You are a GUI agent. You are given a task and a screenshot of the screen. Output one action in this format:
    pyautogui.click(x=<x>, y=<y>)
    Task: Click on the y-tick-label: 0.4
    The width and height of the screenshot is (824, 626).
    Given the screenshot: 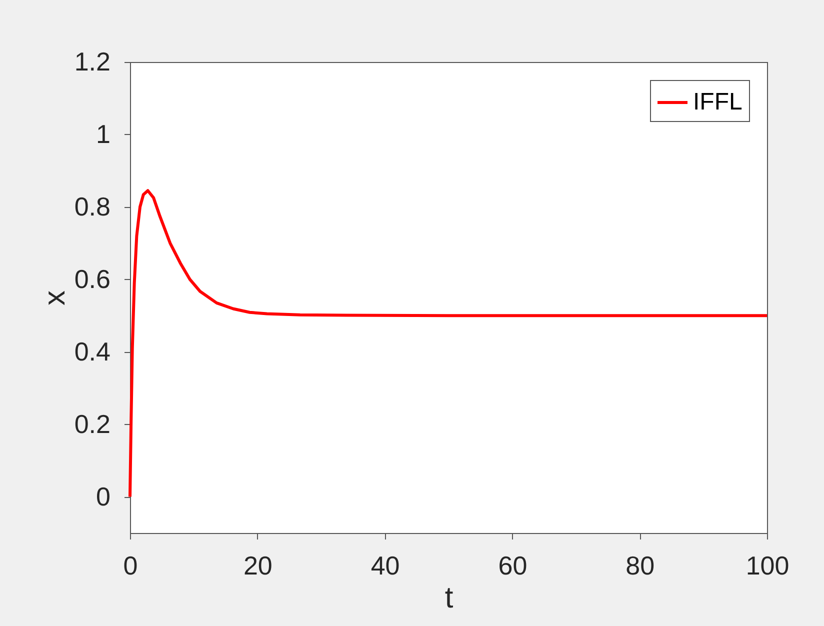 What is the action you would take?
    pyautogui.click(x=92, y=351)
    